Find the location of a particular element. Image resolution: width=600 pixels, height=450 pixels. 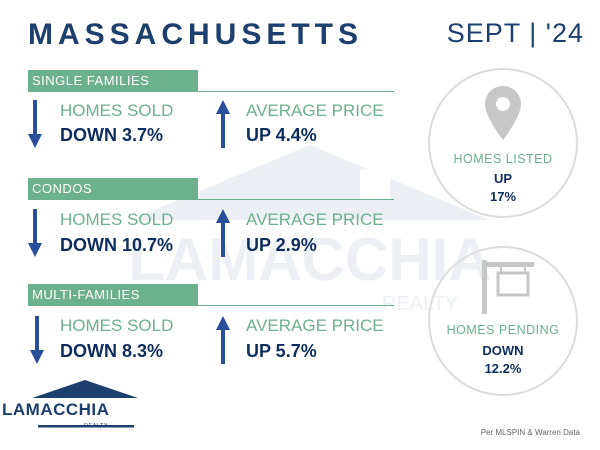

average-price-value: UP 2.9% is located at coordinates (281, 245).